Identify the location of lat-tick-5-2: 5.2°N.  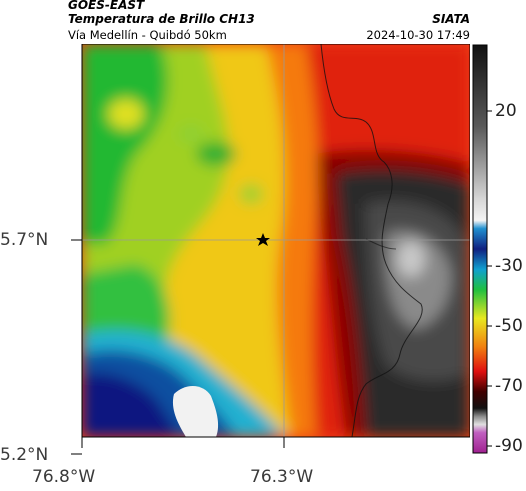
(24, 455).